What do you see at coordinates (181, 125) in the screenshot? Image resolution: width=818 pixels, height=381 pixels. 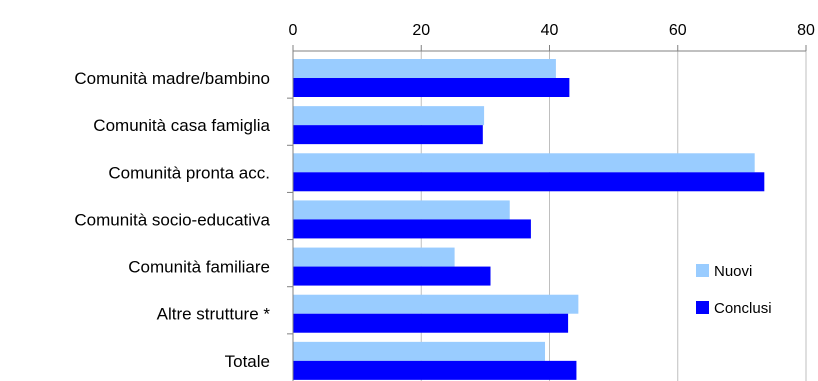 I see `category-label: Comunità casa famiglia` at bounding box center [181, 125].